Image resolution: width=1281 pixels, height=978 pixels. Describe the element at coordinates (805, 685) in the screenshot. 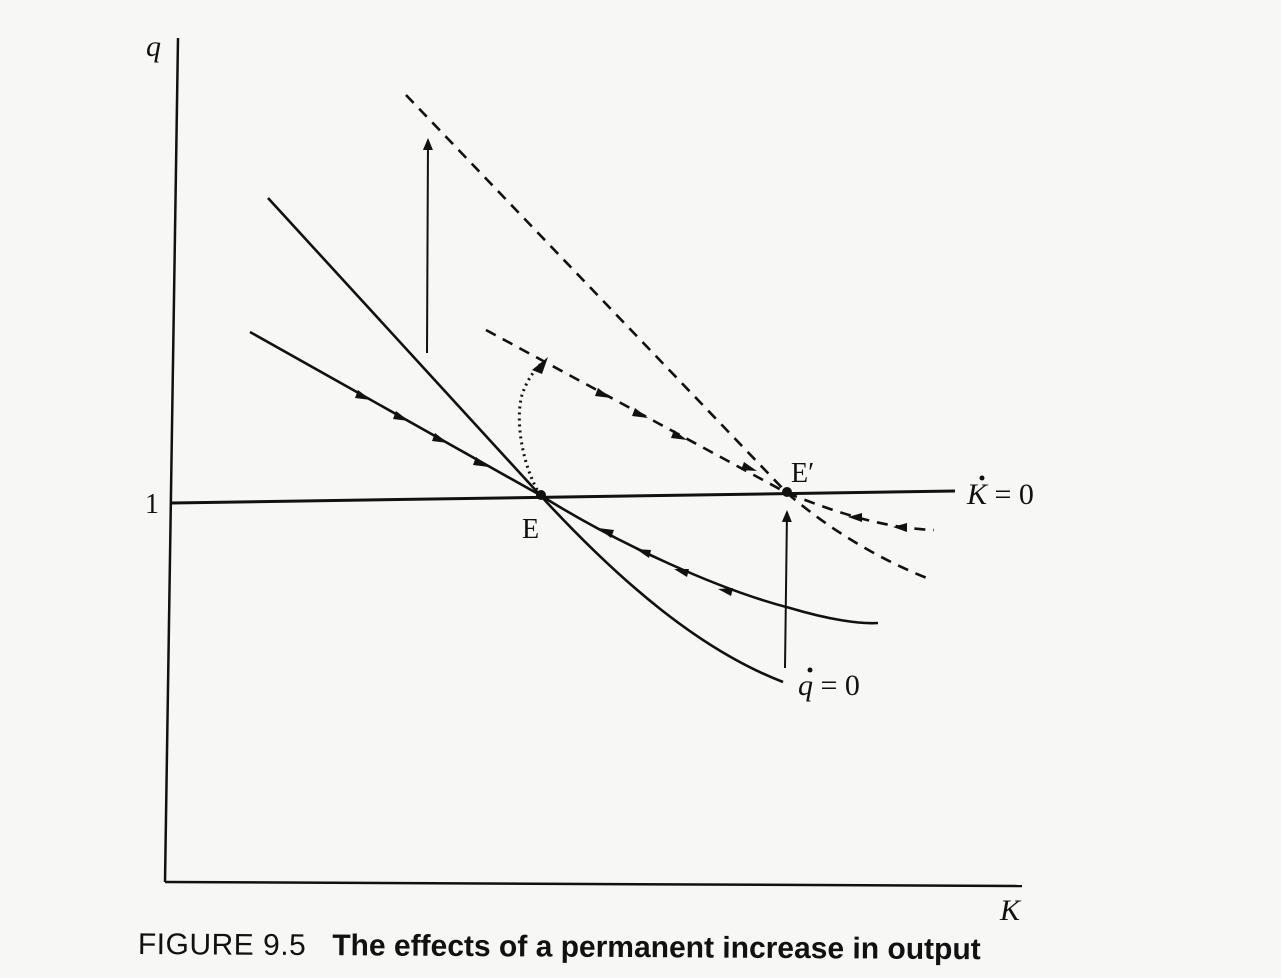

I see `q-dot-symbol: q` at that location.